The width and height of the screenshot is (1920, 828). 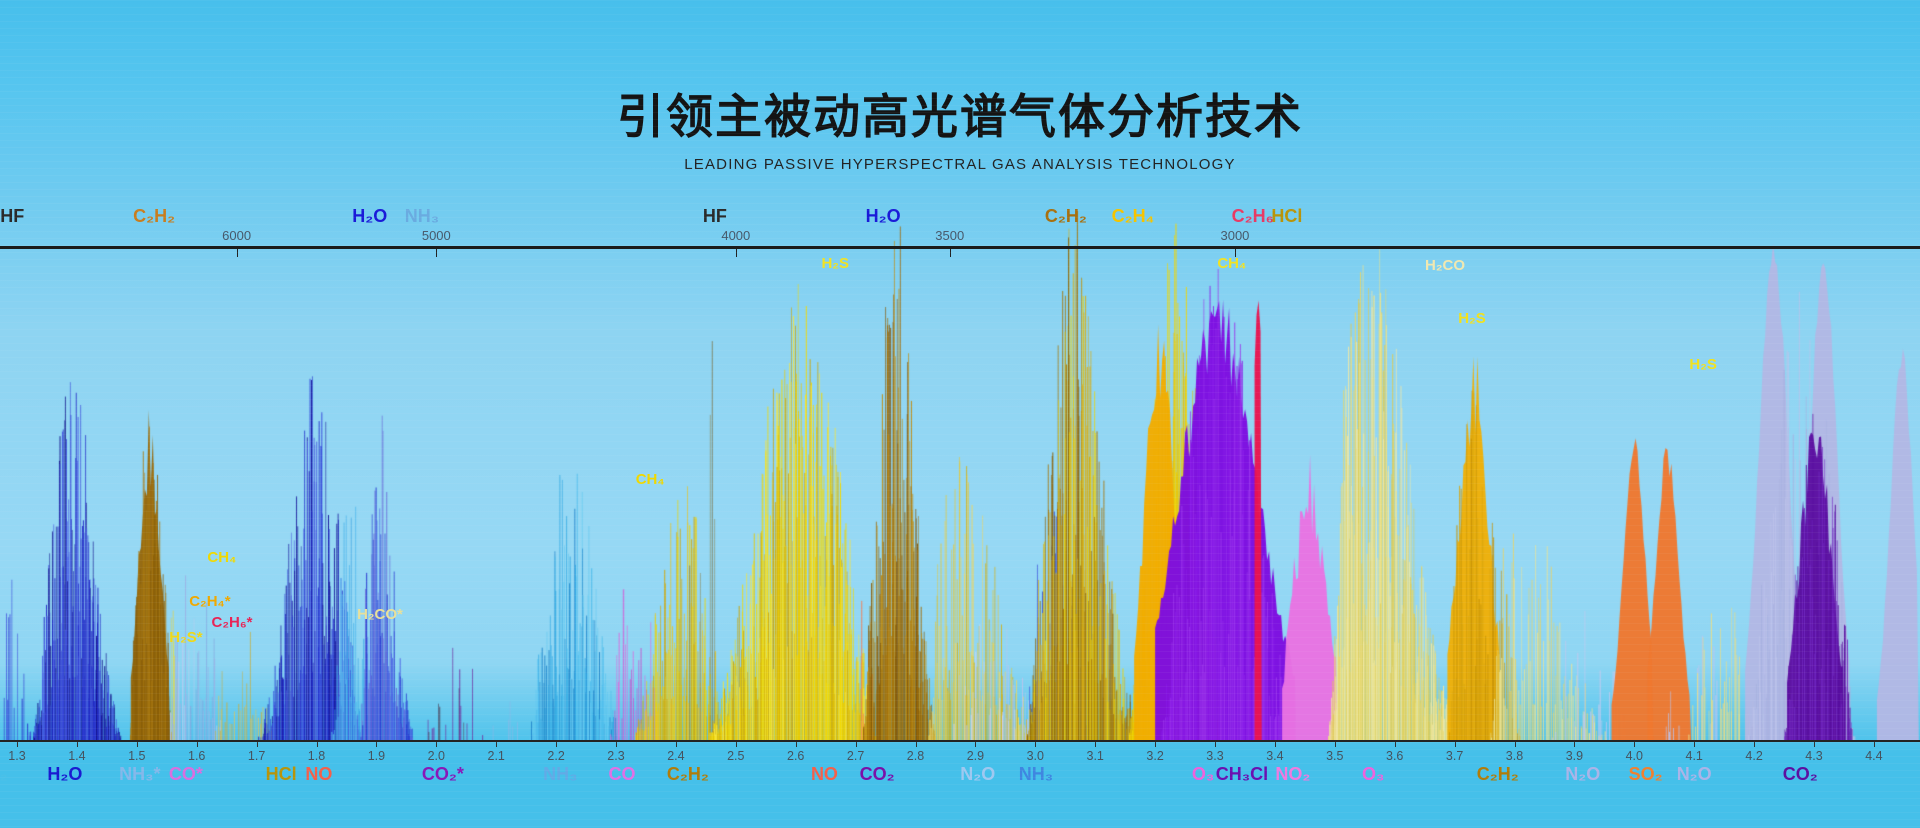 What do you see at coordinates (556, 756) in the screenshot?
I see `bottom-axis-tick-label: 2.2` at bounding box center [556, 756].